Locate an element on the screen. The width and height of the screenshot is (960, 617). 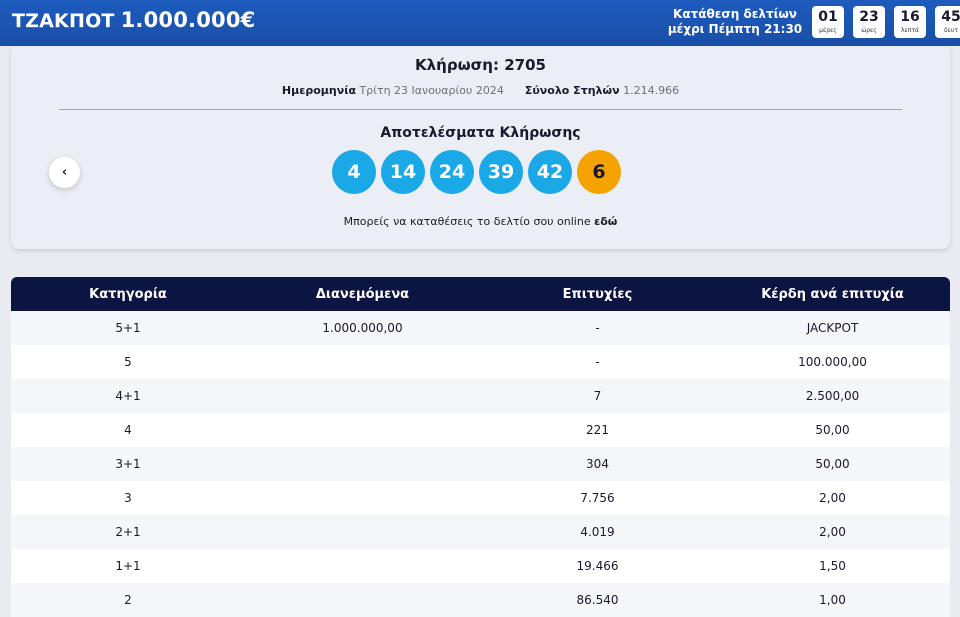
number-ball: 24 is located at coordinates (452, 172).